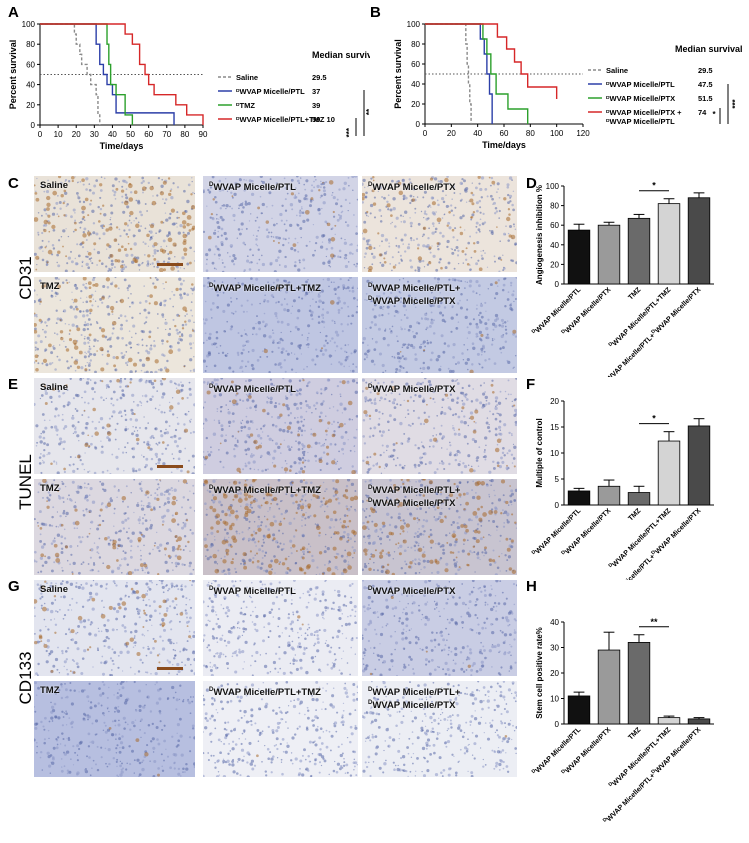 This screenshot has height=843, width=749. What do you see at coordinates (247, 77) in the screenshot?
I see `legend-label-saline: Saline` at bounding box center [247, 77].